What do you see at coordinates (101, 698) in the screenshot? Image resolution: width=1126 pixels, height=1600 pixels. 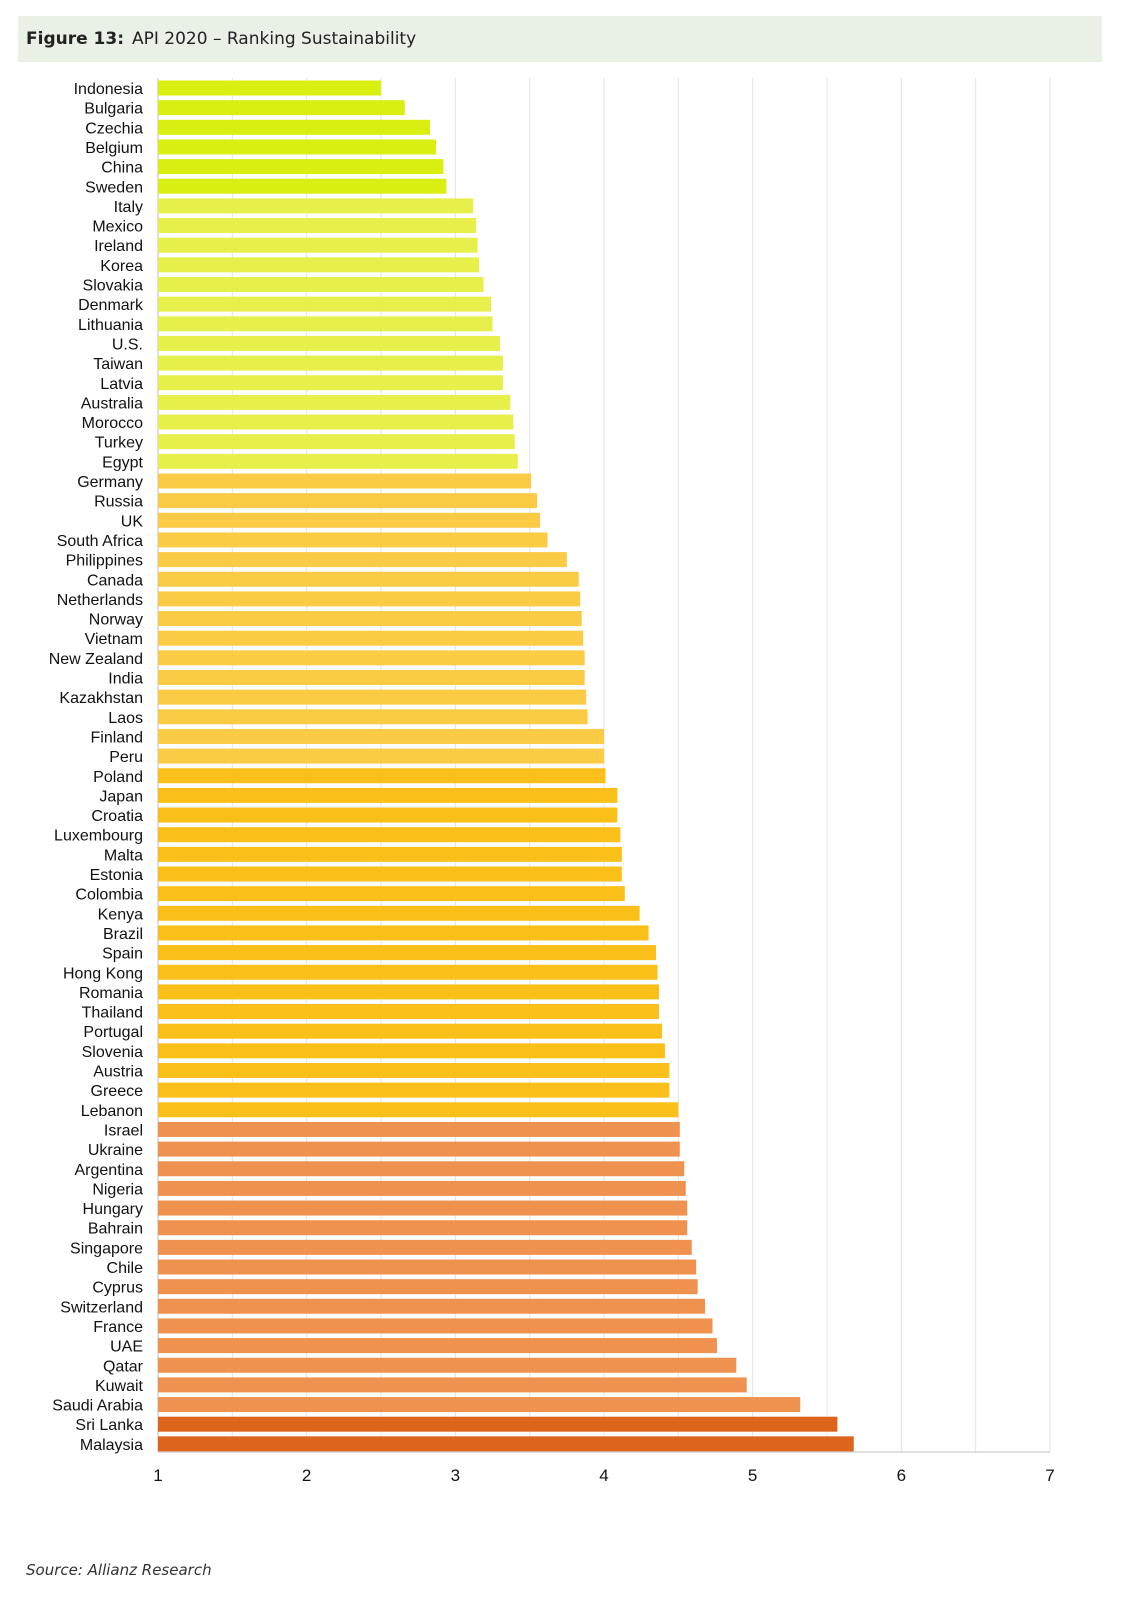 I see `category-label: Kazakhstan` at bounding box center [101, 698].